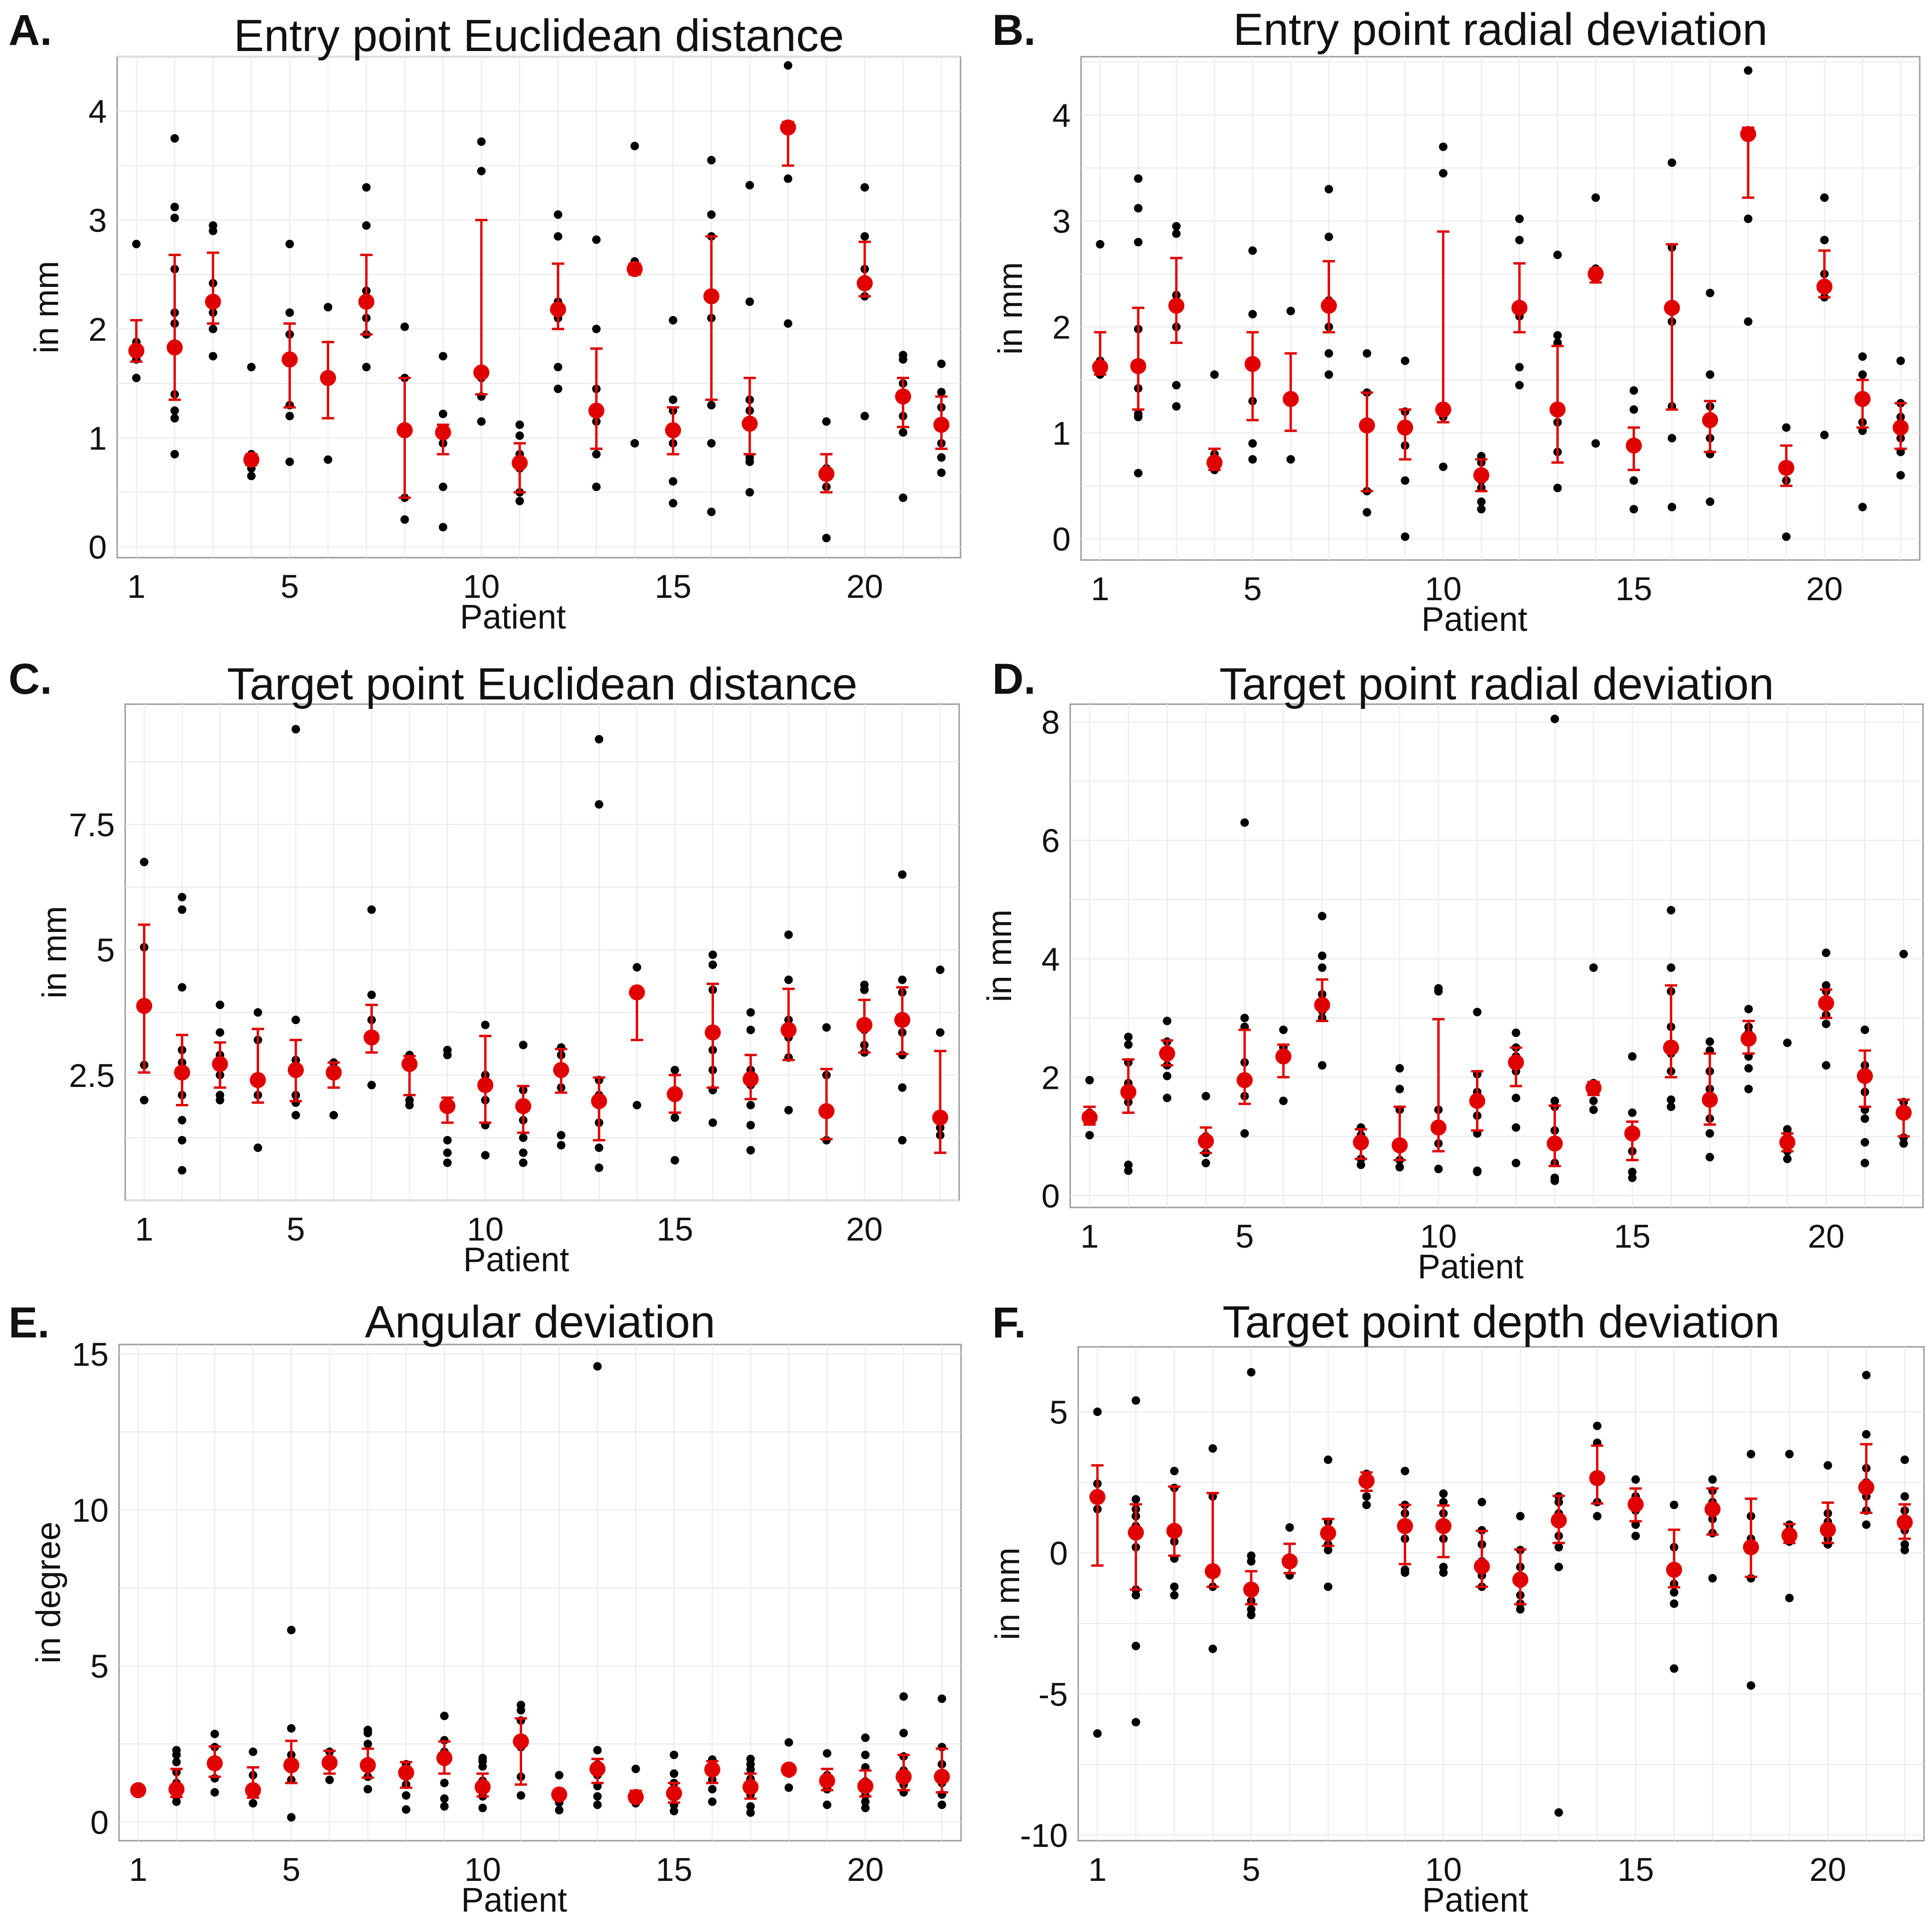 This screenshot has height=1922, width=1932. What do you see at coordinates (97, 220) in the screenshot?
I see `y-tick-label: 3` at bounding box center [97, 220].